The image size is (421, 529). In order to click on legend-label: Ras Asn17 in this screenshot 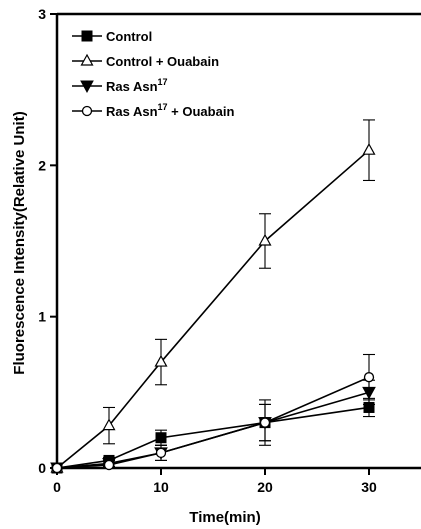, I will do `click(137, 85)`.